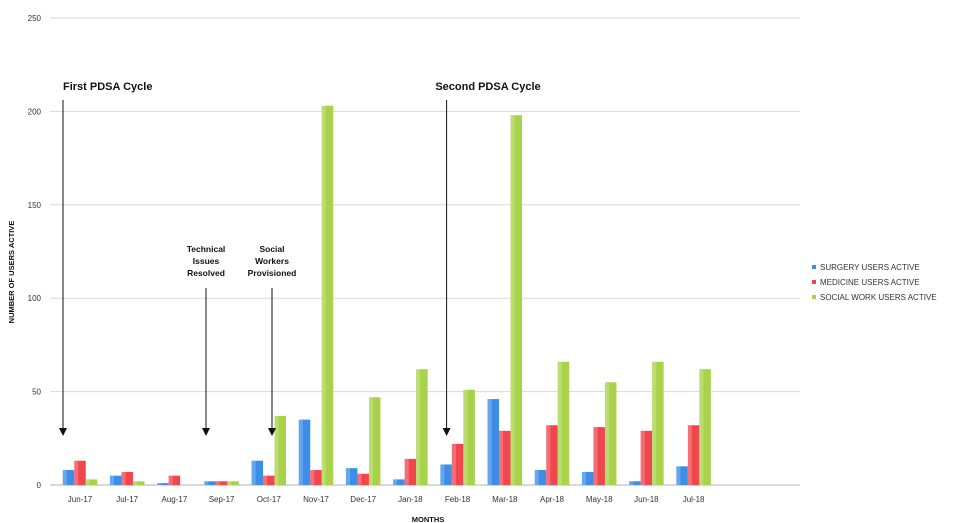  What do you see at coordinates (599, 499) in the screenshot?
I see `x-tick-label: May-18` at bounding box center [599, 499].